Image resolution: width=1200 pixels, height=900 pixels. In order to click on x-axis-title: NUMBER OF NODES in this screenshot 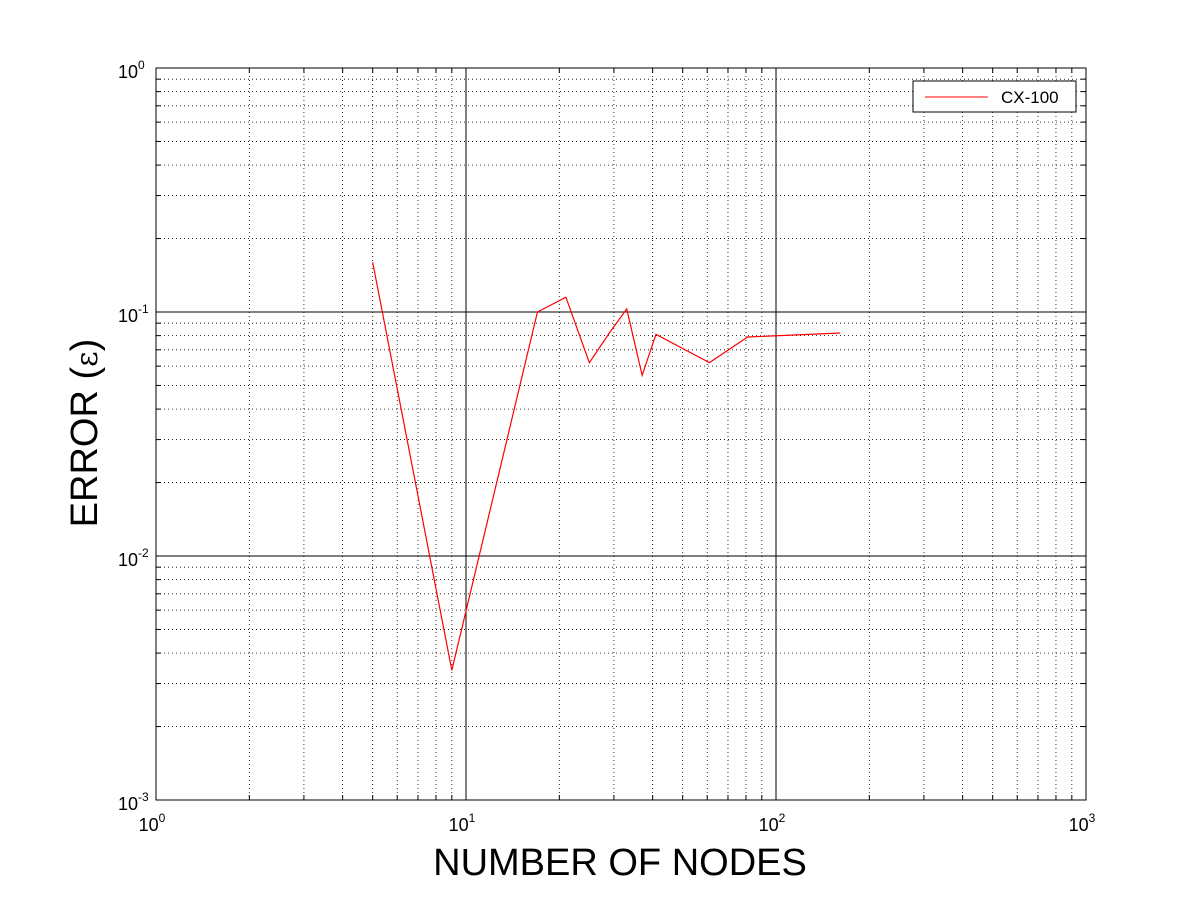, I will do `click(620, 863)`.